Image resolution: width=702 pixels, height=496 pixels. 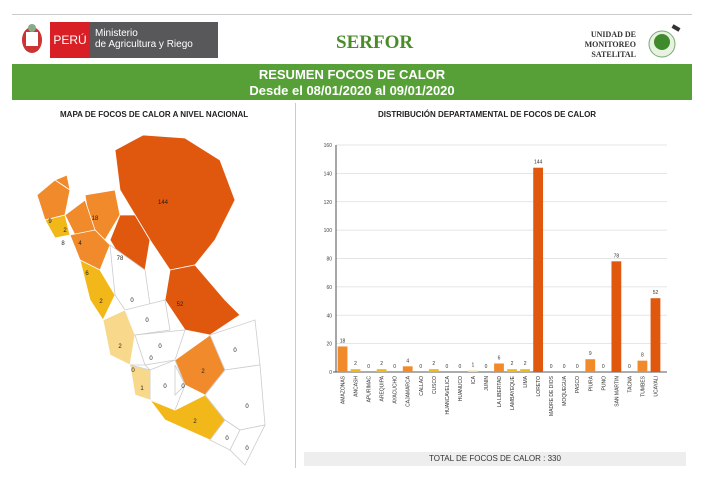 I want to click on map-label: 52, so click(x=180, y=305).